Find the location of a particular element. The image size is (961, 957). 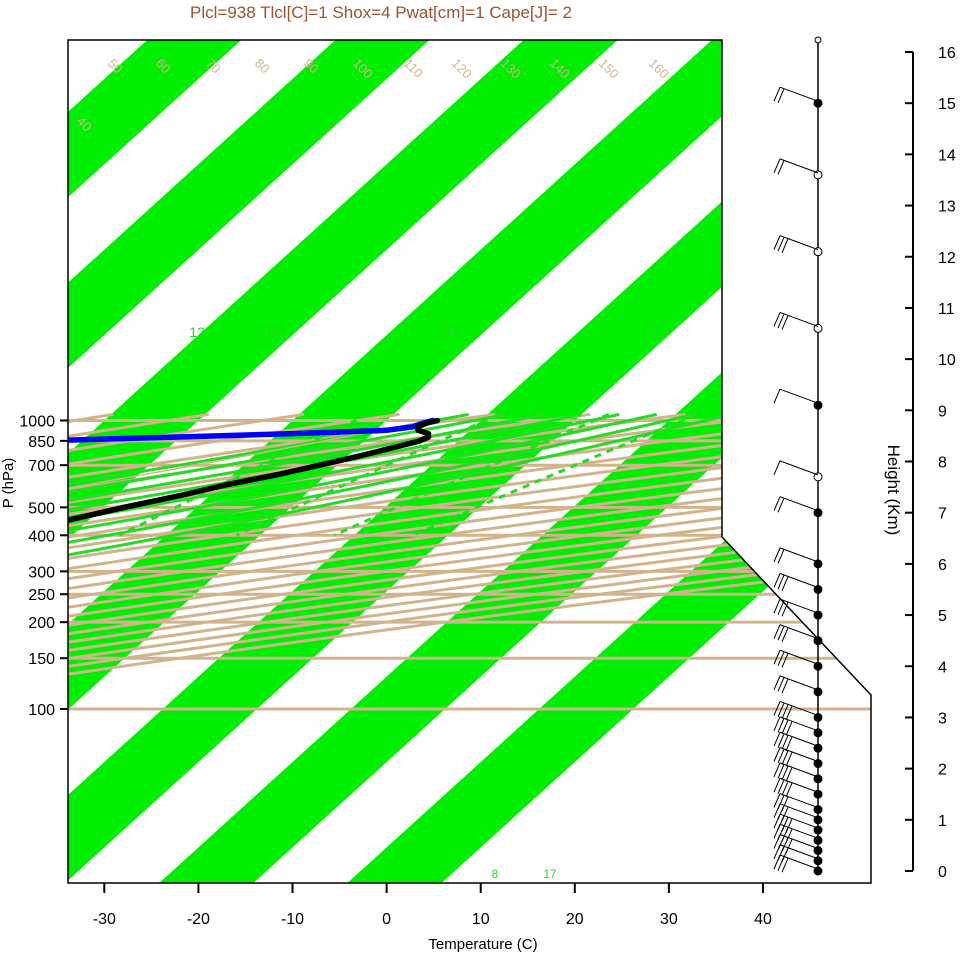

y-tick-label: 400 is located at coordinates (41, 536).